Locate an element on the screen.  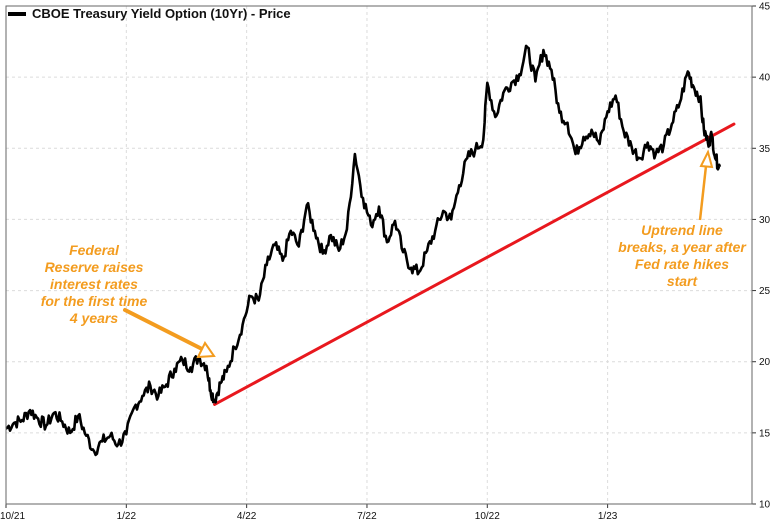
x-tick-label: 1/23 is located at coordinates (608, 516).